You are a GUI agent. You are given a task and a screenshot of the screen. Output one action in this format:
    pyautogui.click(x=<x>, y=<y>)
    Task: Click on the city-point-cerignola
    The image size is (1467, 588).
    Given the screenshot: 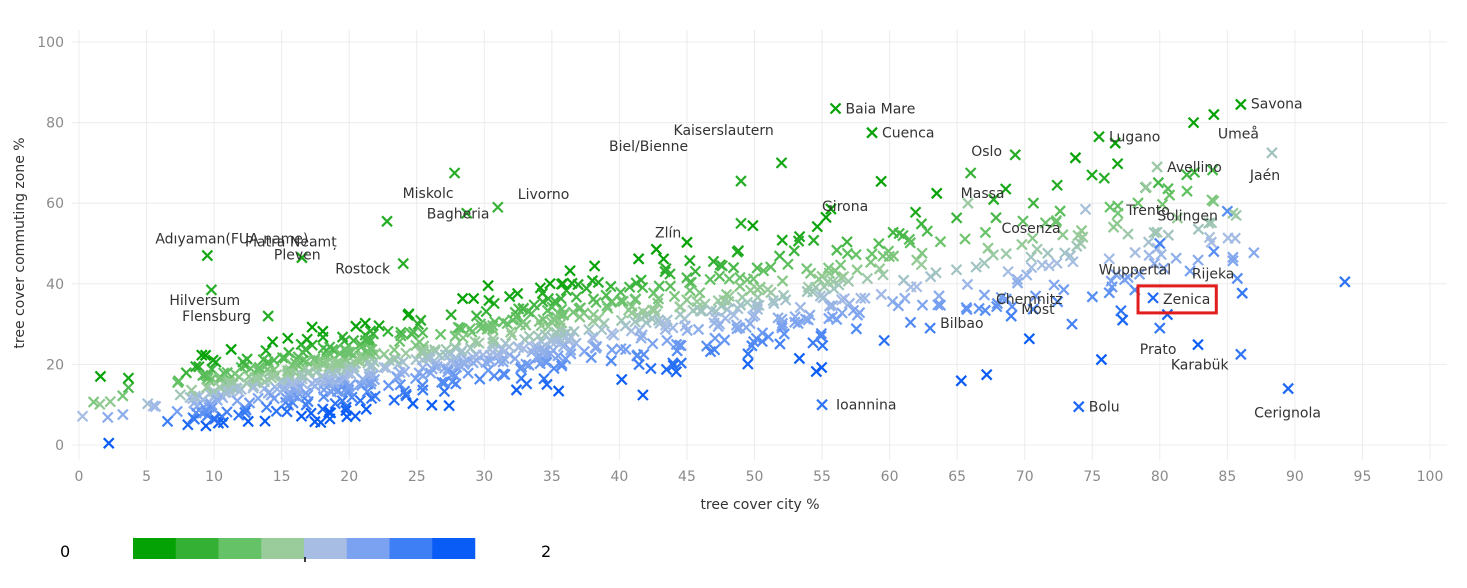 What is the action you would take?
    pyautogui.click(x=1288, y=388)
    